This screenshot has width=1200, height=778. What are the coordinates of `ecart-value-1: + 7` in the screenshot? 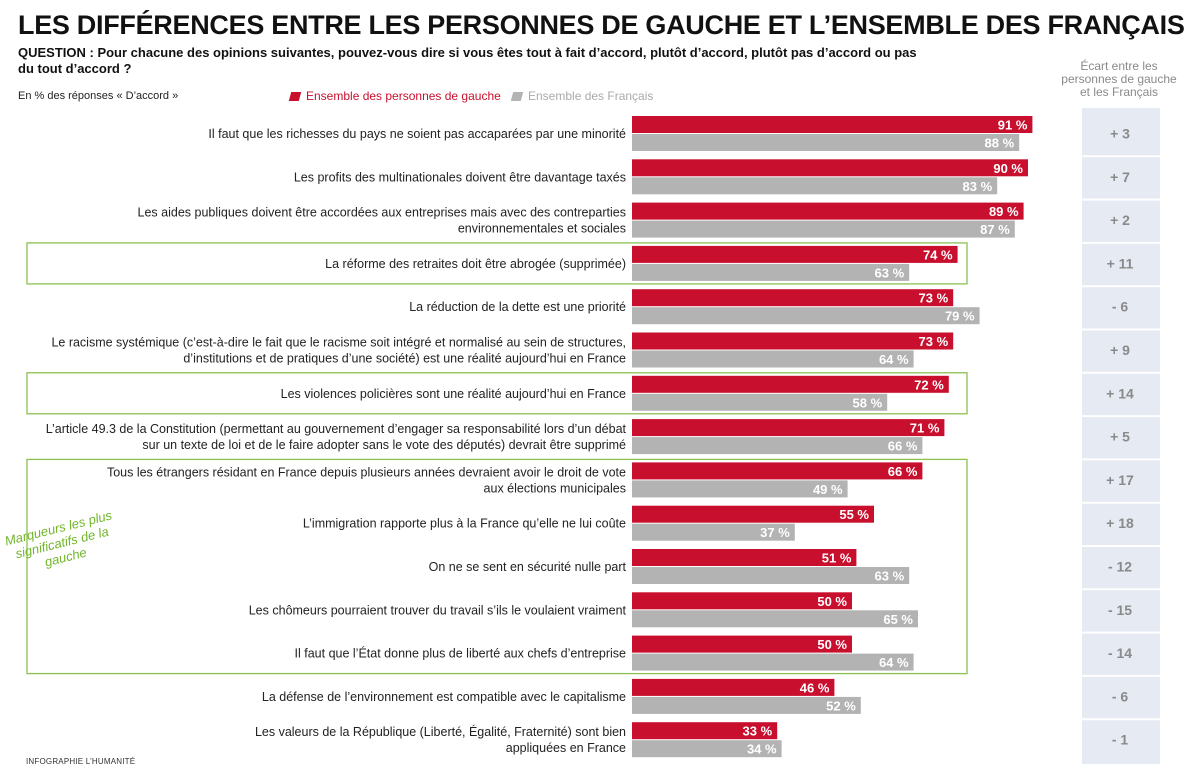 It's located at (1120, 177).